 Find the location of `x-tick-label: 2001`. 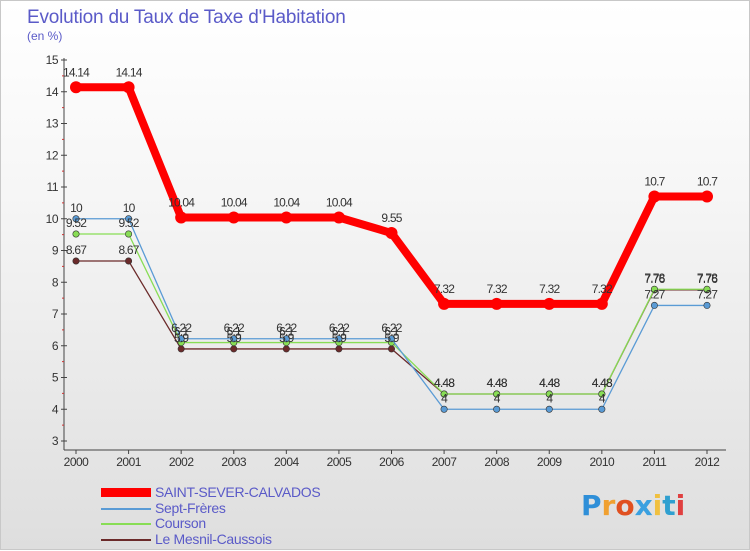

x-tick-label: 2001 is located at coordinates (129, 462).